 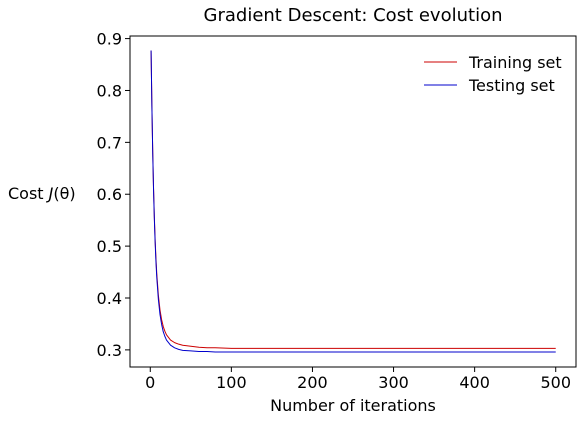 I want to click on x-tick-label: 200, so click(x=312, y=382).